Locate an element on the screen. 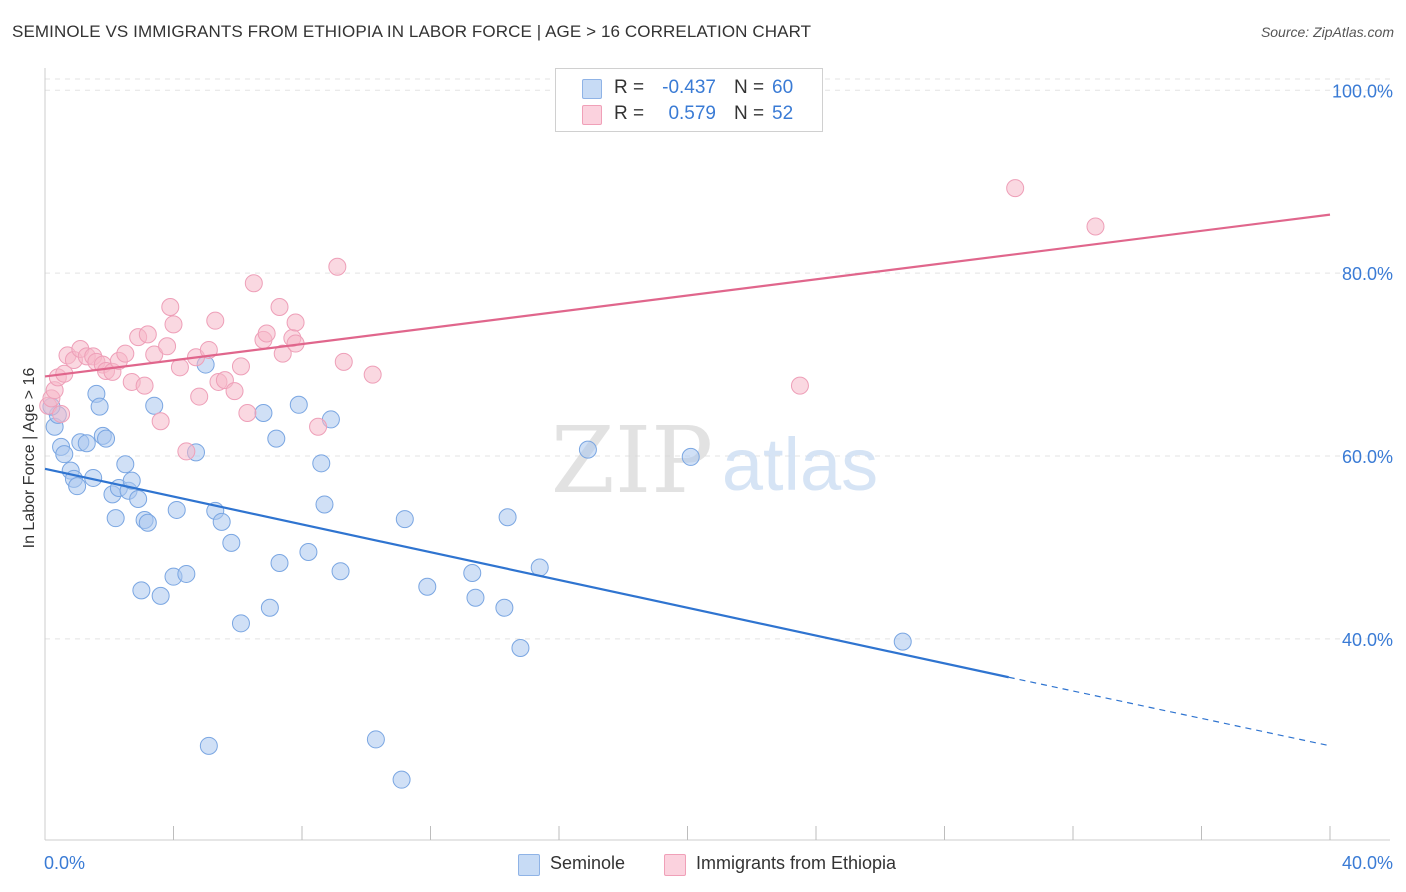  correlation-legend: R = -0.437 N = 60 R = 0.579 N = 52 is located at coordinates (689, 100).